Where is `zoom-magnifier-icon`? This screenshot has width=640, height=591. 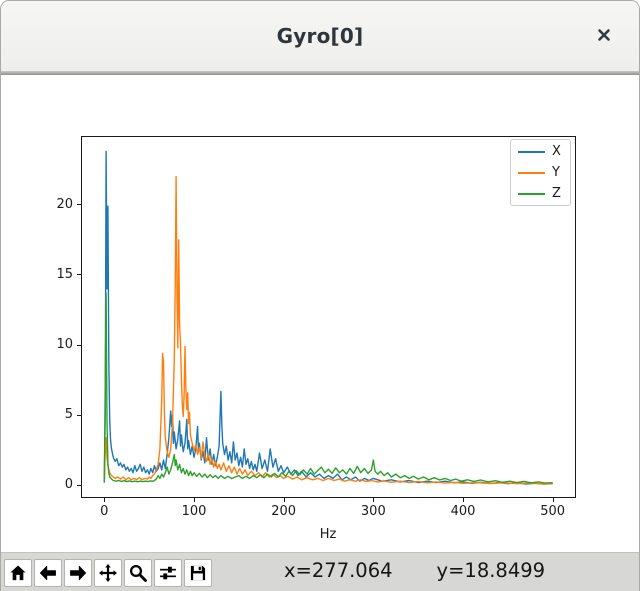 zoom-magnifier-icon is located at coordinates (138, 573).